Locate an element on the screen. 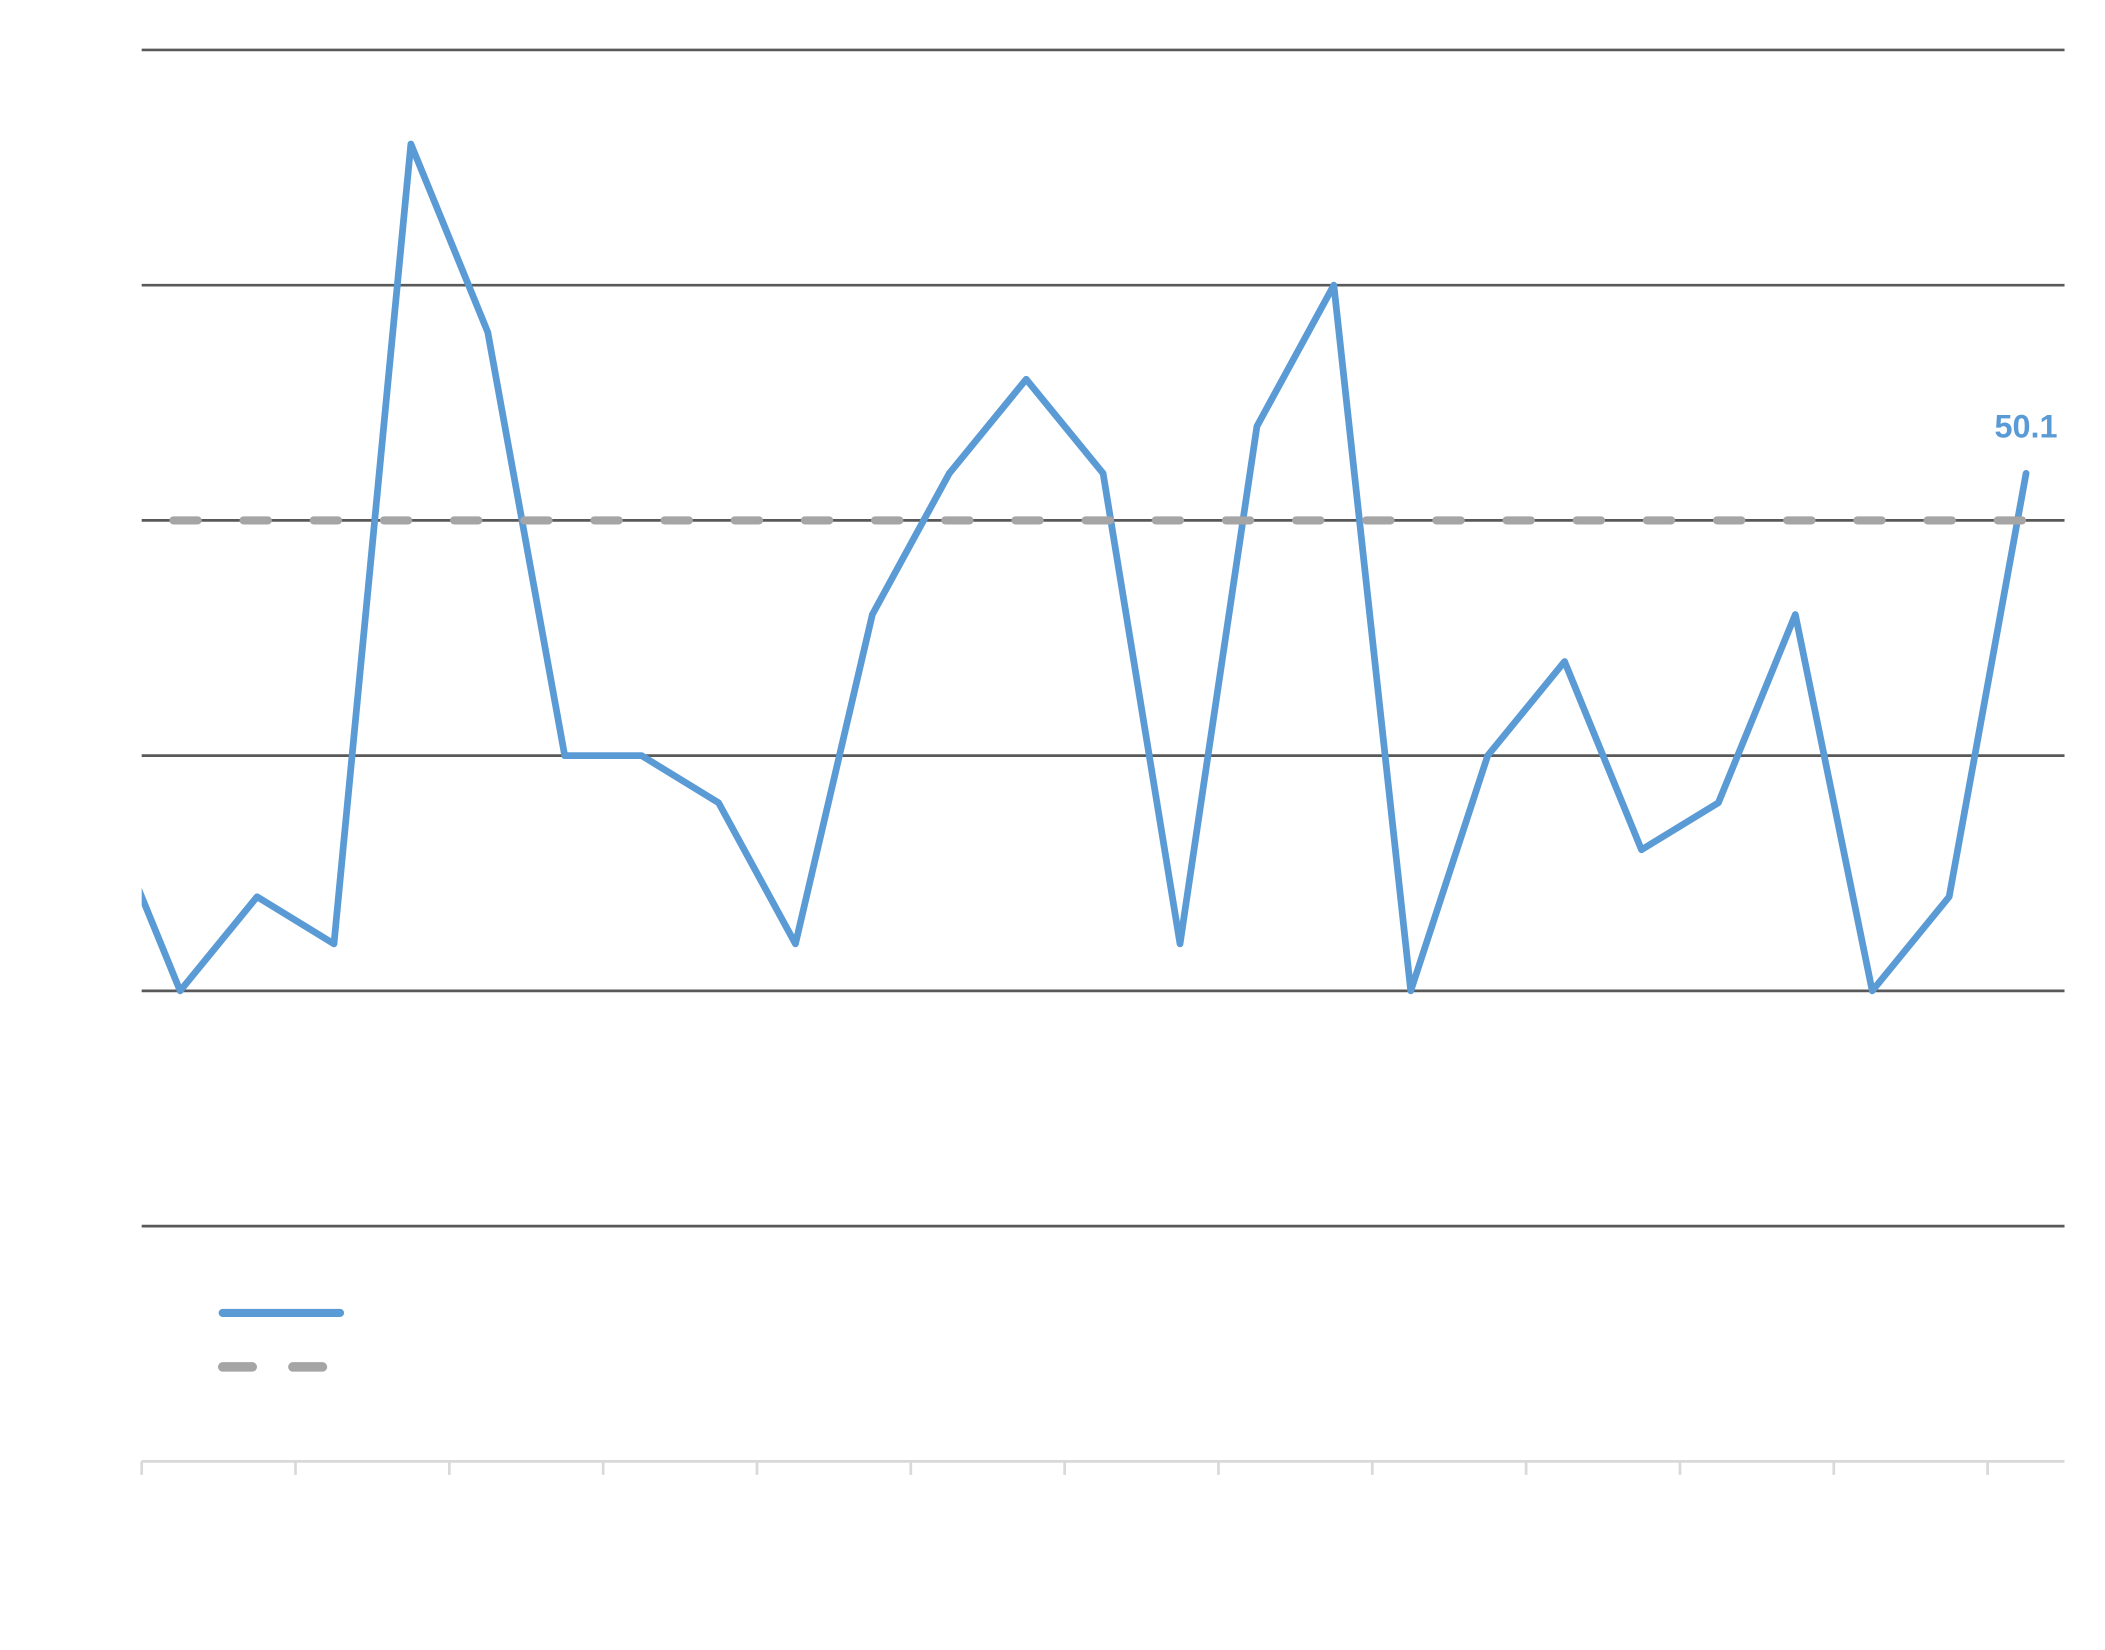 The image size is (2105, 1650). data-labels: 50.1 is located at coordinates (2026, 426).